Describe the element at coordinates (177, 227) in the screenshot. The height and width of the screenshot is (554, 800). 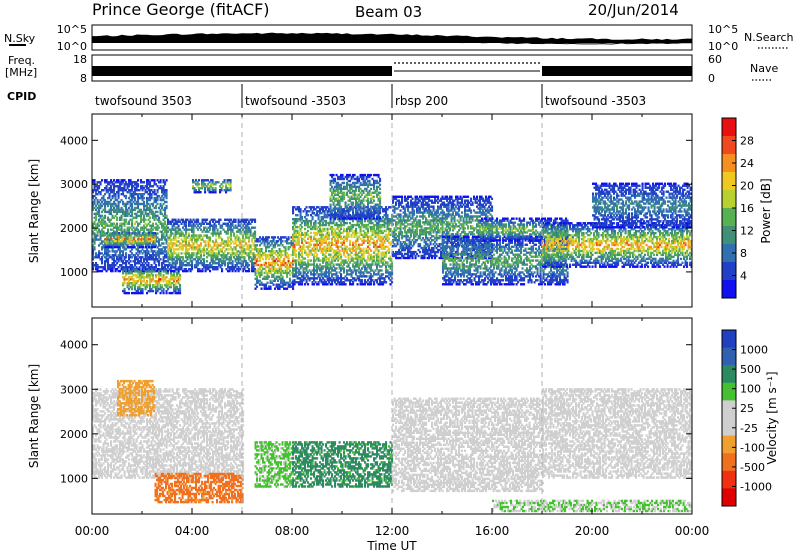
I see `power-cell-1921` at that location.